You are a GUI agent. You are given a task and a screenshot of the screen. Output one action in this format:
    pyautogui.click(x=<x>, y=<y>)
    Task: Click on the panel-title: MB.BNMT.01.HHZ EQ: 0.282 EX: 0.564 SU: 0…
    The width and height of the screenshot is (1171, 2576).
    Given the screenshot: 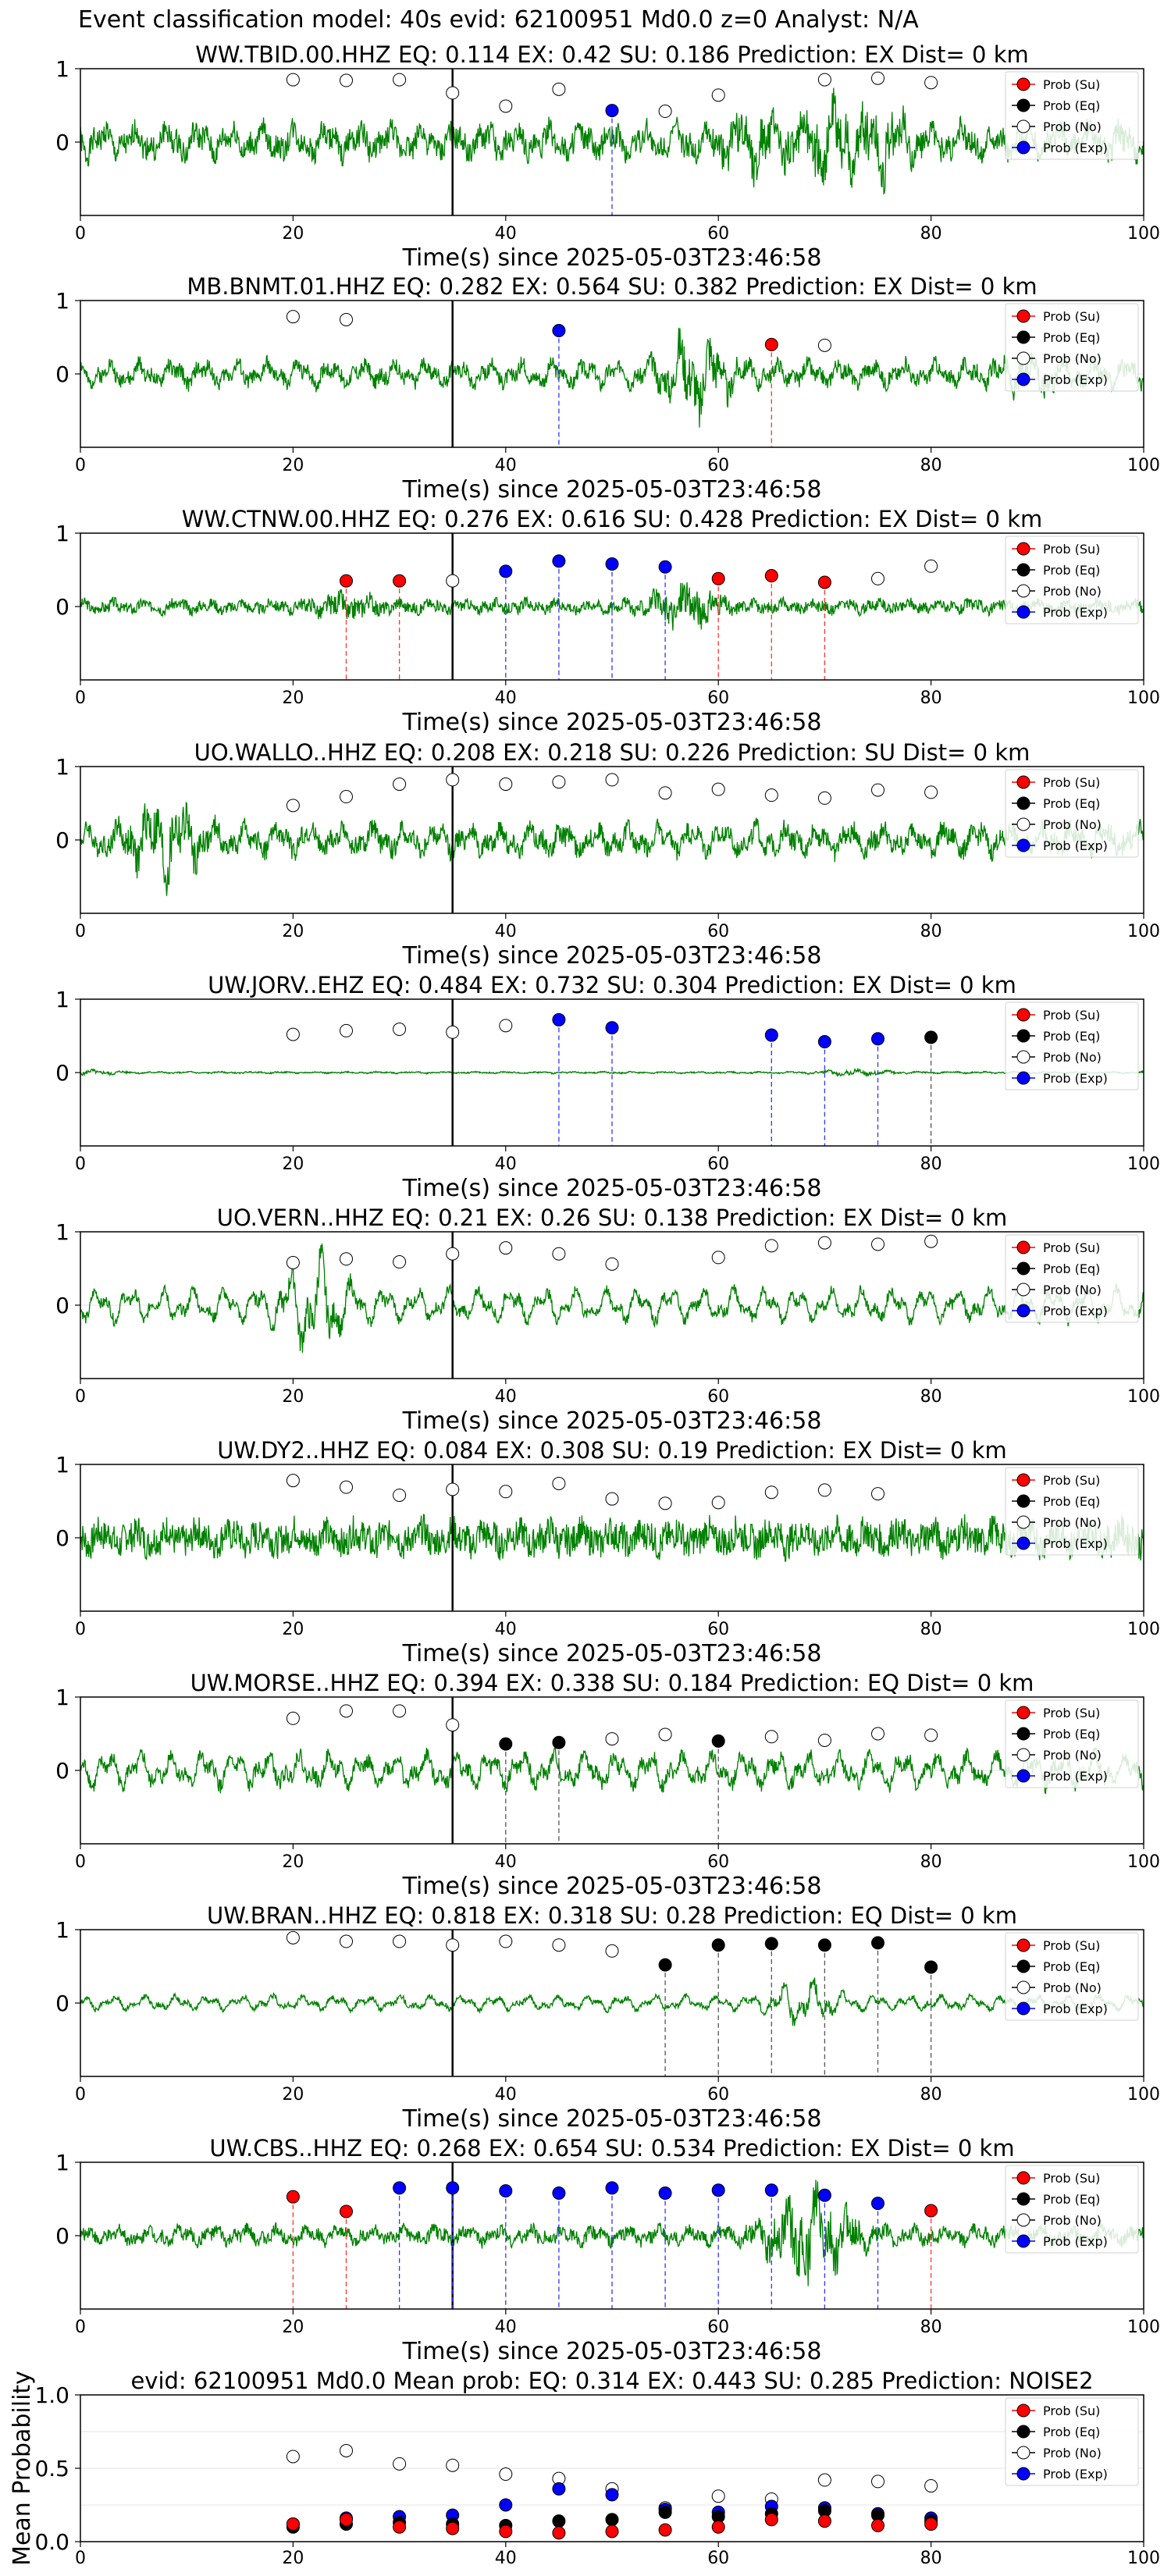 What is the action you would take?
    pyautogui.click(x=612, y=286)
    